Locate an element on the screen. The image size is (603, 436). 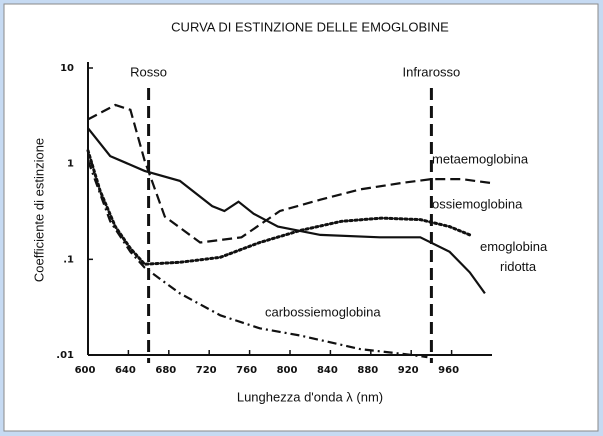
x-tick-label: 640 is located at coordinates (125, 370).